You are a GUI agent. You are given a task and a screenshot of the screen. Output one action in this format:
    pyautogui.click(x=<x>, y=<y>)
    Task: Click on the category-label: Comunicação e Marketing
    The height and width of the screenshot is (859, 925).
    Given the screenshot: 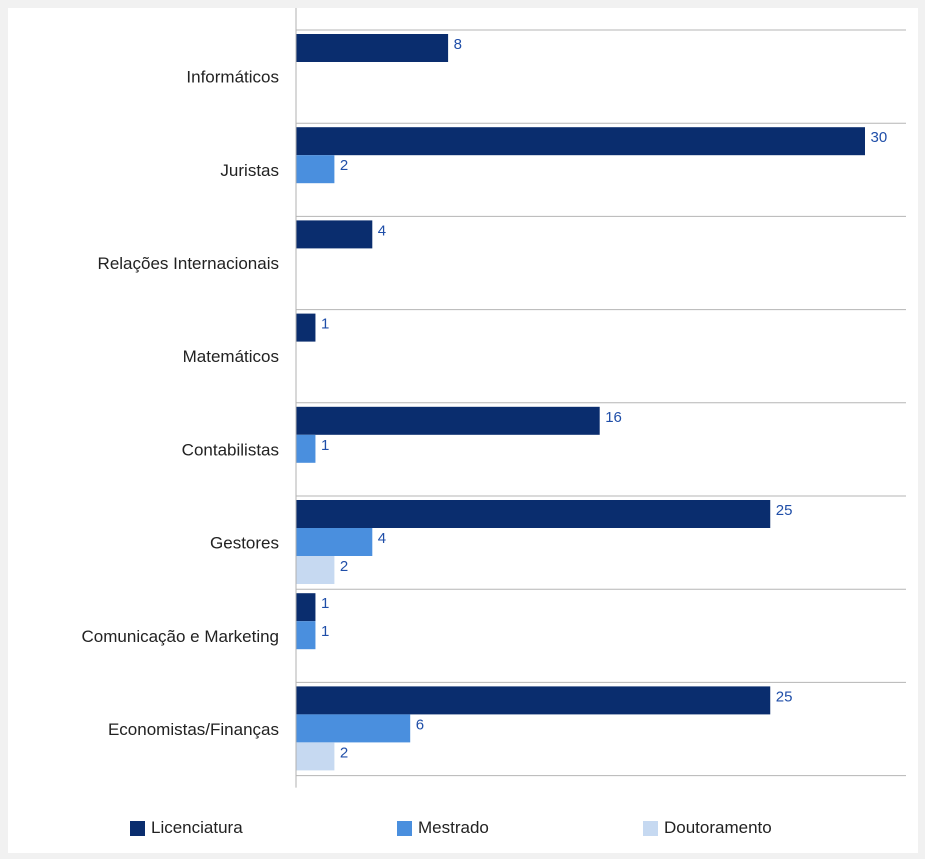 What is the action you would take?
    pyautogui.click(x=180, y=636)
    